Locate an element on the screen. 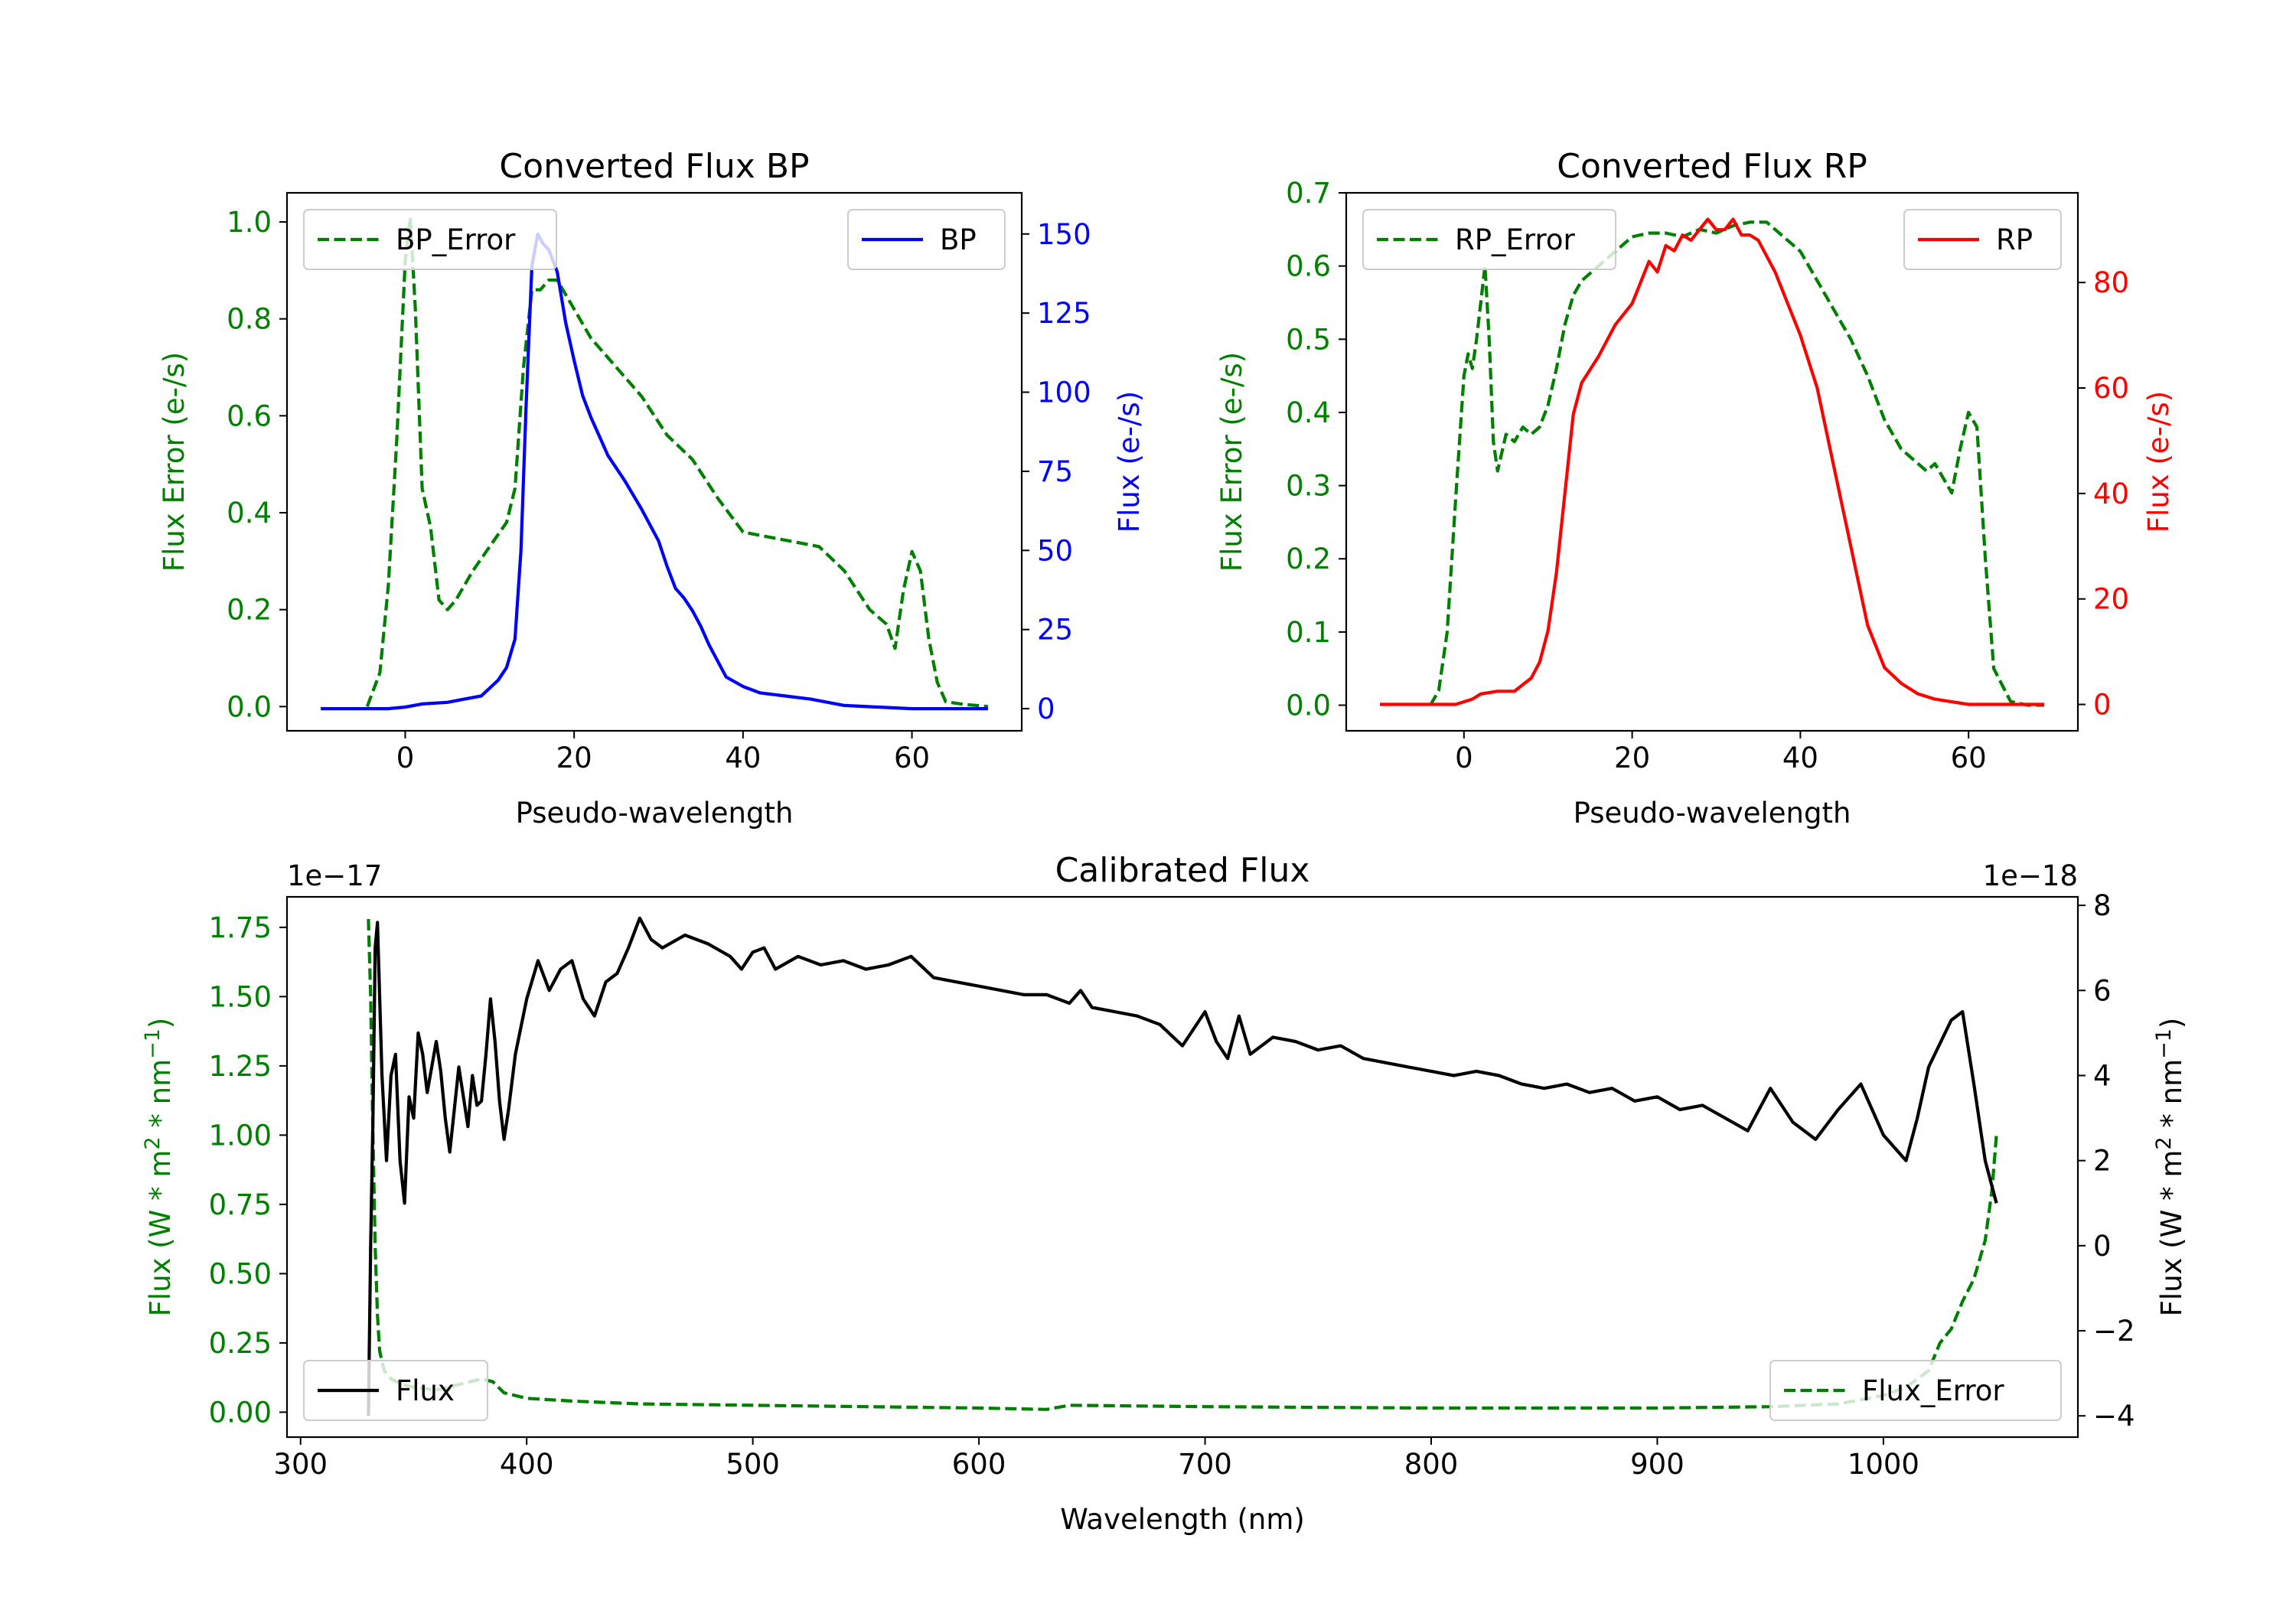 The width and height of the screenshot is (2296, 1607). x-tick-label: 700 is located at coordinates (1205, 1464).